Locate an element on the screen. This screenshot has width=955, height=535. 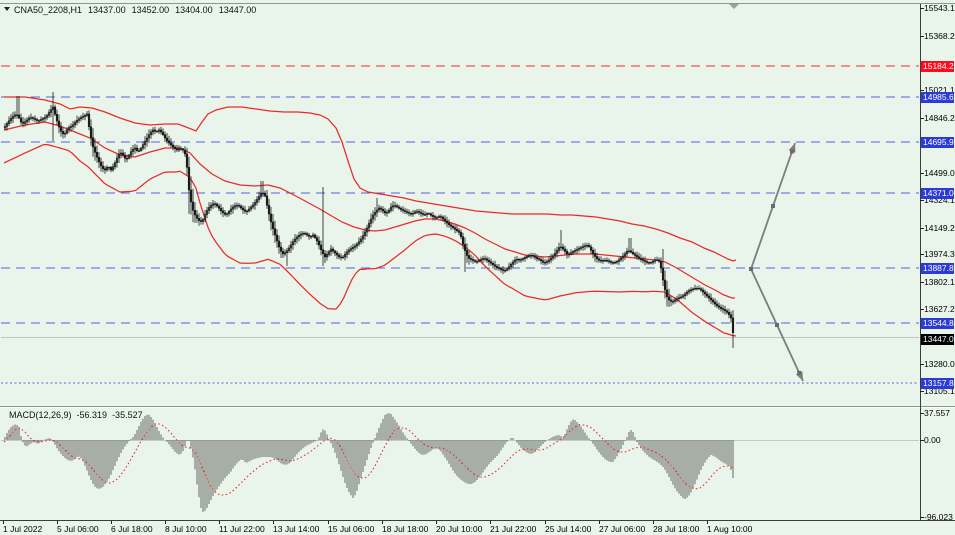
chart-shift-icon is located at coordinates (734, 6).